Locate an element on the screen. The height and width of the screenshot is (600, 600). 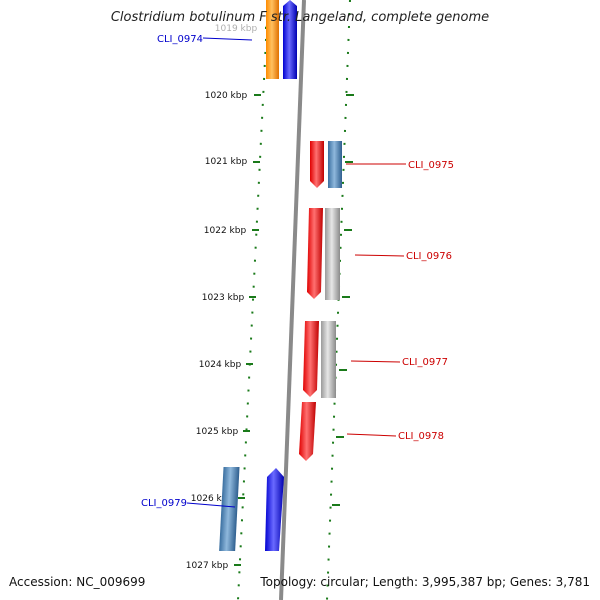
gene-cli-0977-feature is located at coordinates (328, 359).